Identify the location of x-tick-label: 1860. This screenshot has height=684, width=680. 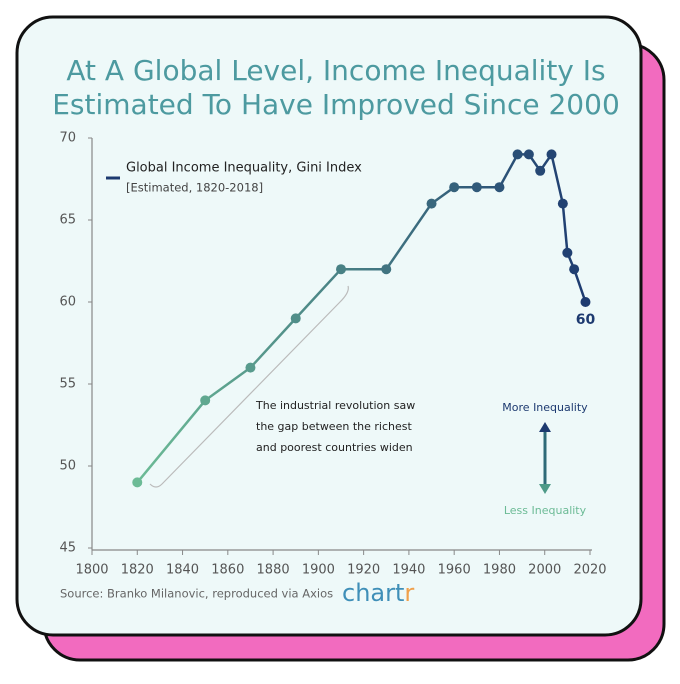
(227, 570).